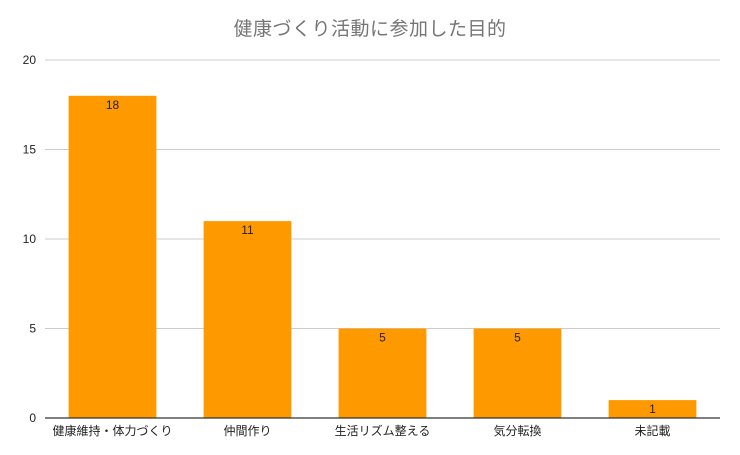  What do you see at coordinates (383, 430) in the screenshot?
I see `x-tick-label: 生活リズム整える` at bounding box center [383, 430].